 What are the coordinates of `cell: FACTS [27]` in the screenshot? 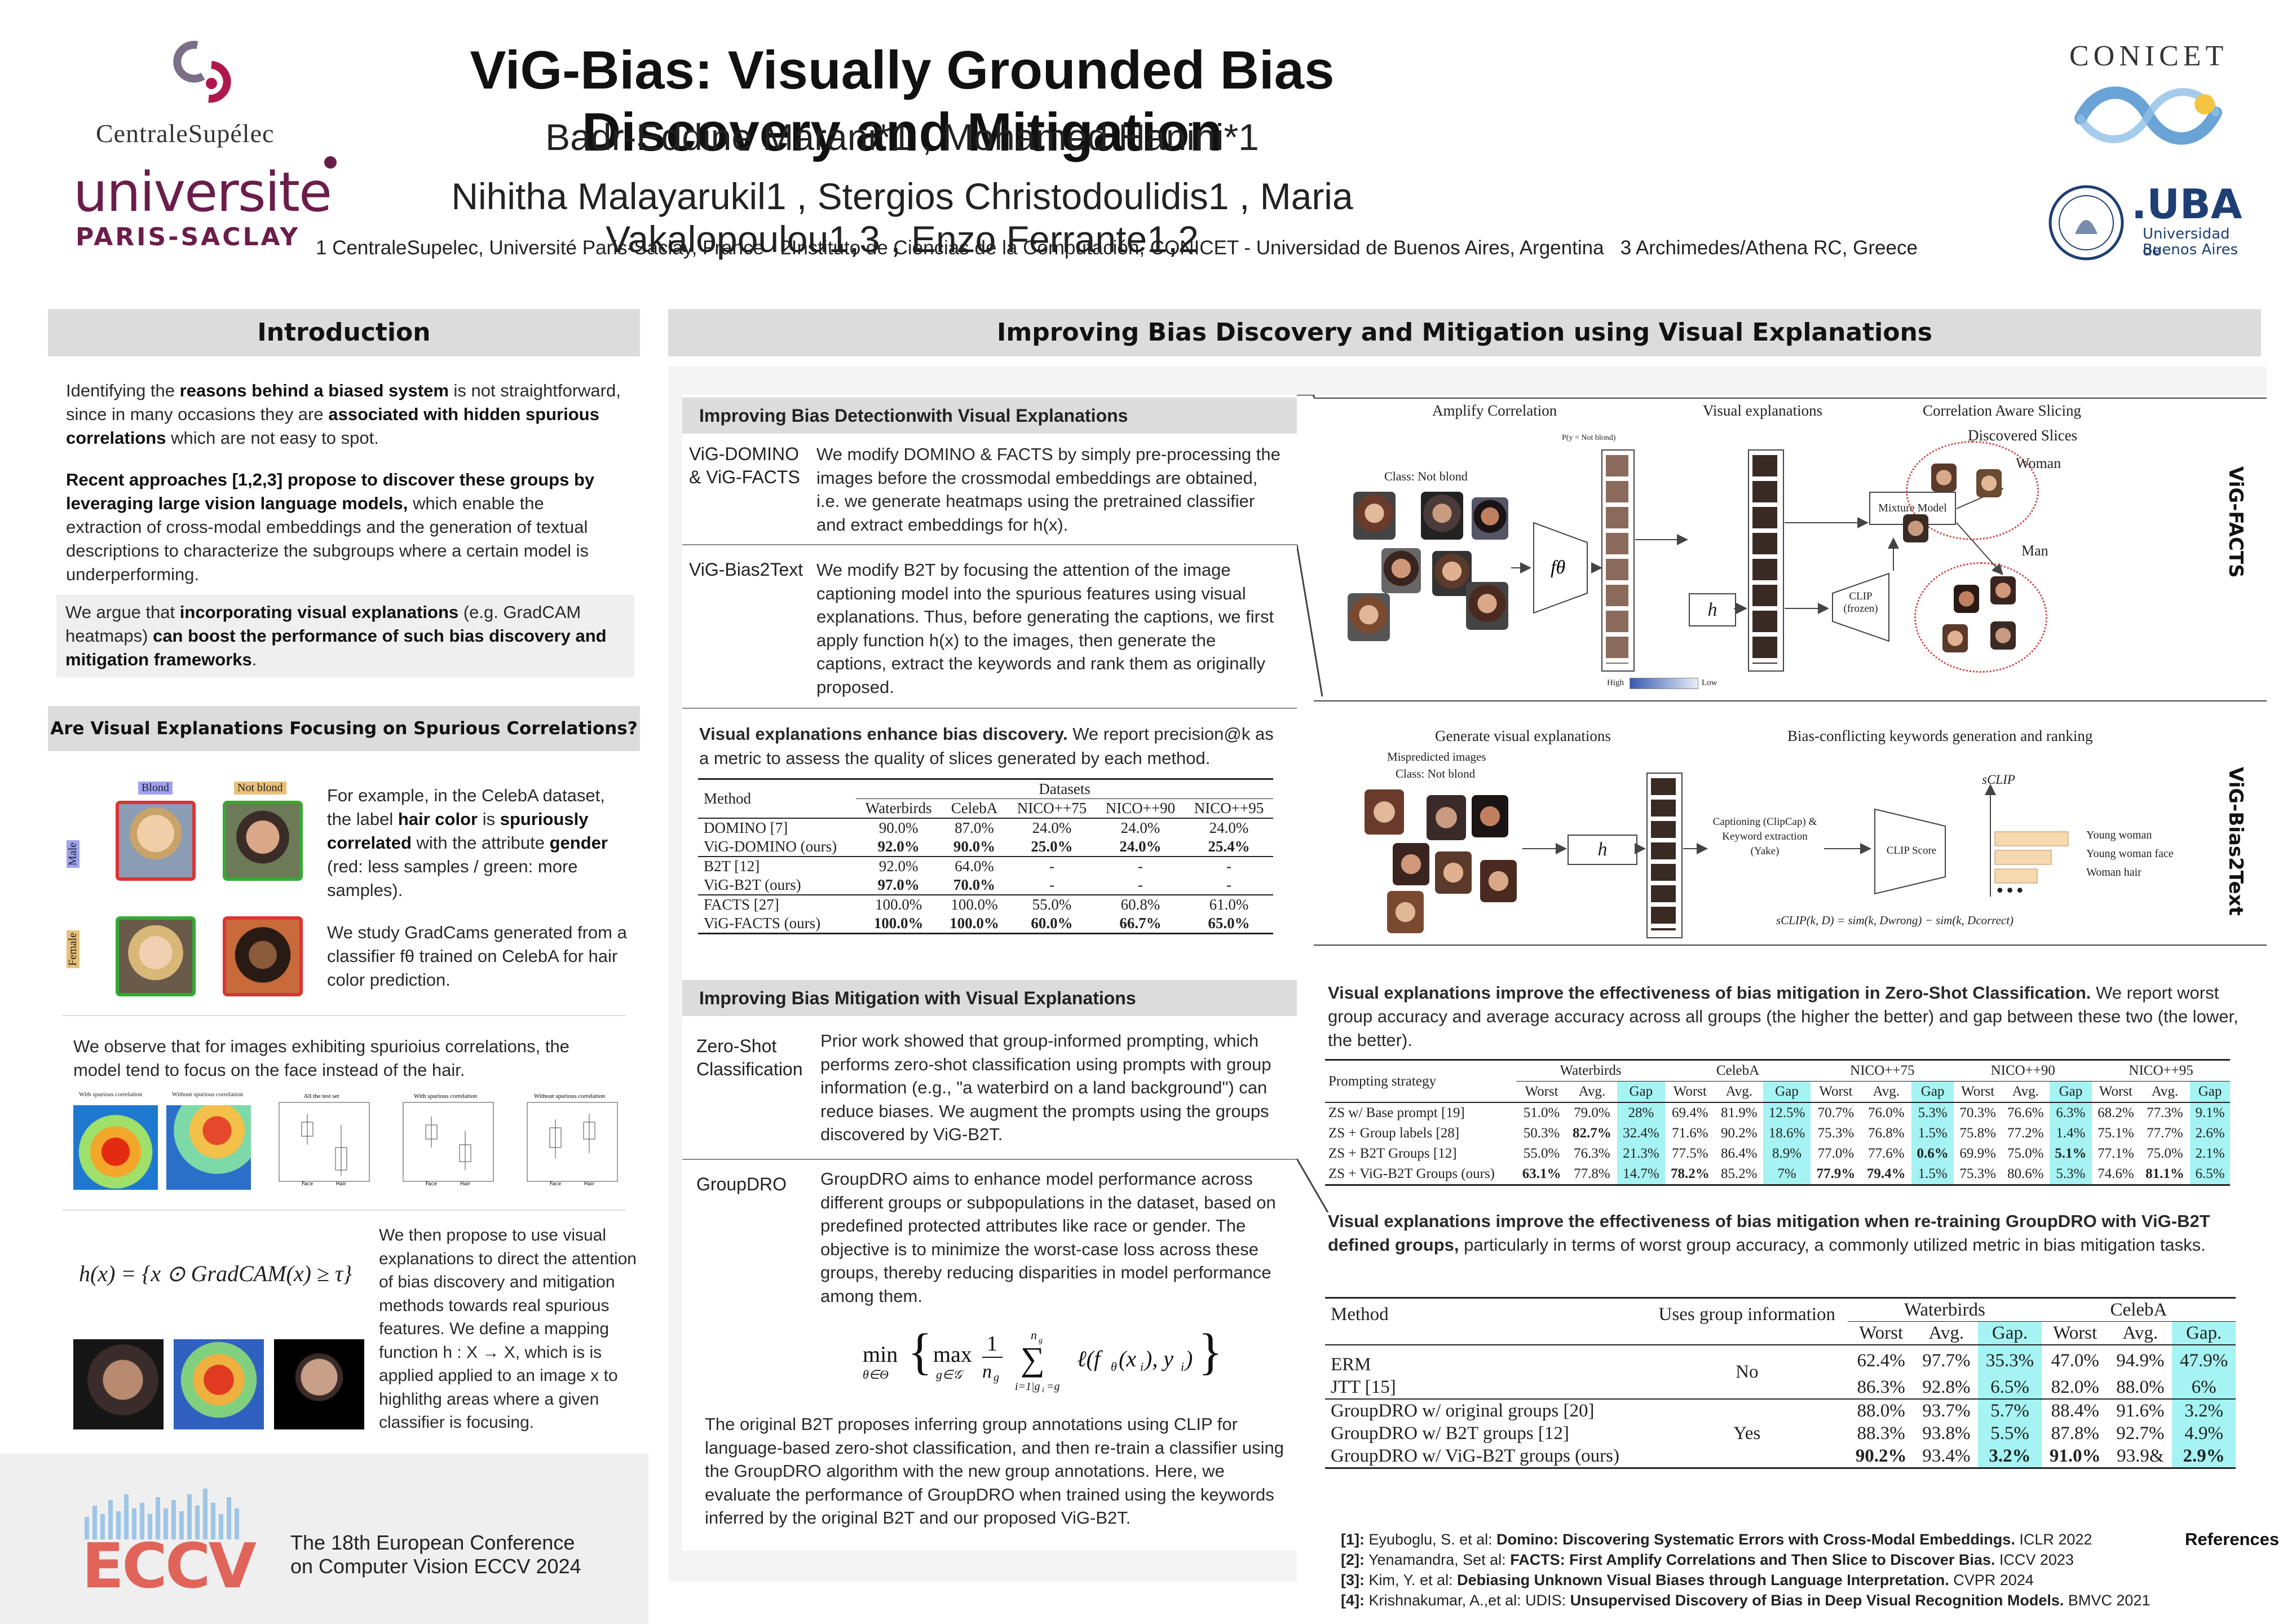 It's located at (741, 904).